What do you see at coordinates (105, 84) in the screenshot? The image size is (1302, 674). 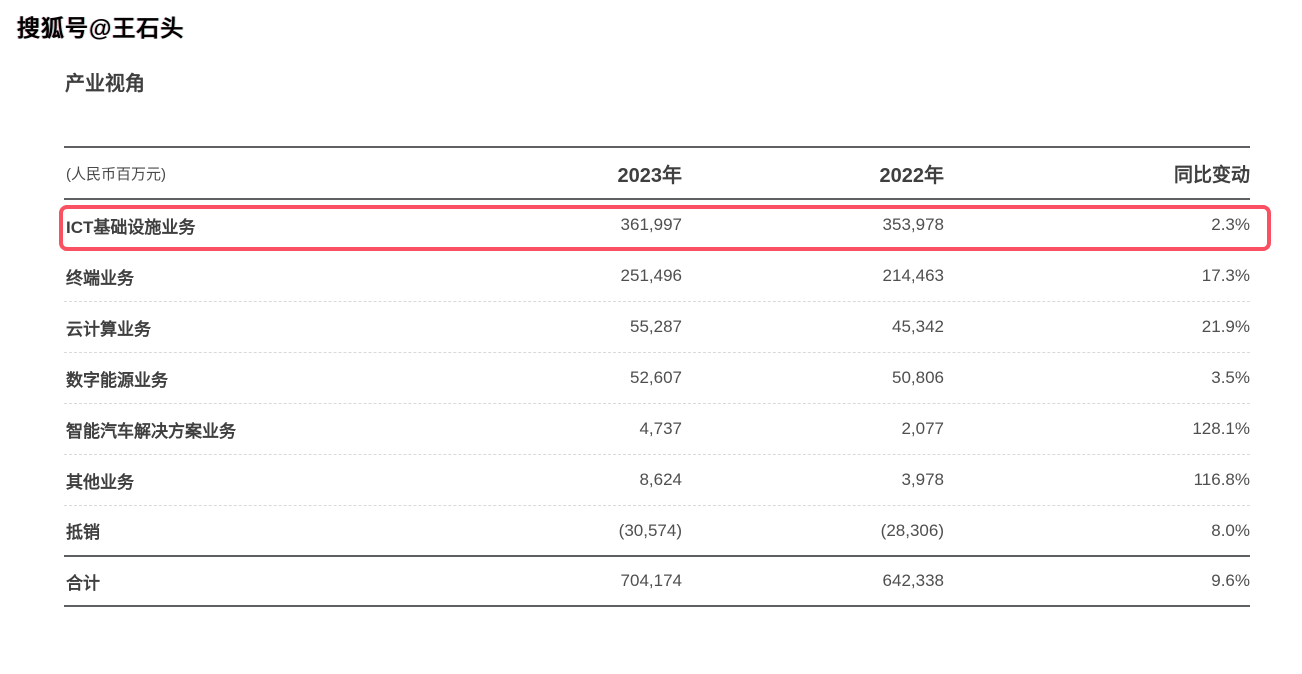 I see `page-title: 产业视角` at bounding box center [105, 84].